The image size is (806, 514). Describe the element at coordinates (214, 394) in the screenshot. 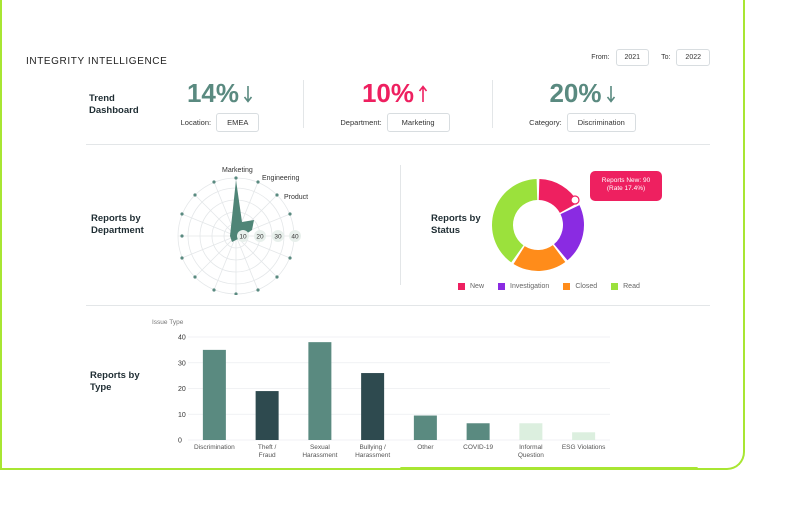

I see `bar-discrimination` at that location.